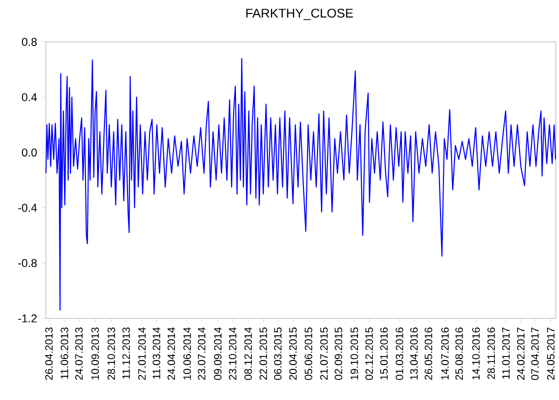  Describe the element at coordinates (535, 354) in the screenshot. I see `x-tick-label: 07.04.2017` at that location.